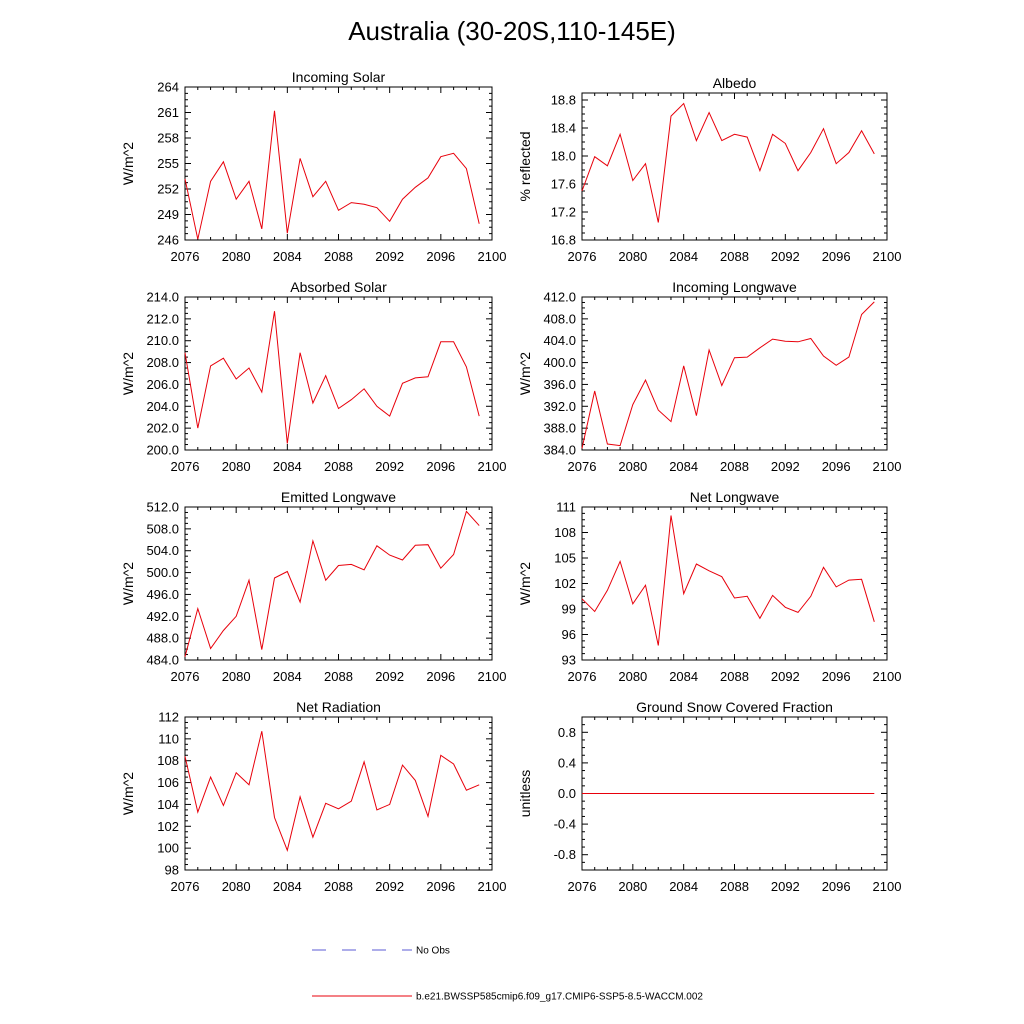 The image size is (1024, 1024). Describe the element at coordinates (162, 406) in the screenshot. I see `y-tick-label: 204.0` at that location.